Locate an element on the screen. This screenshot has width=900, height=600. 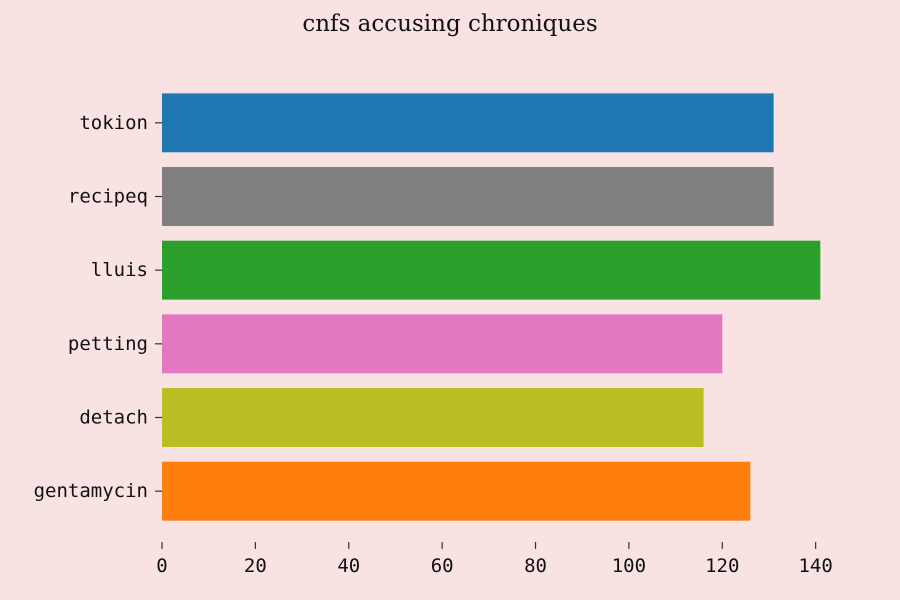
x-tick-label-0: 0 is located at coordinates (161, 566).